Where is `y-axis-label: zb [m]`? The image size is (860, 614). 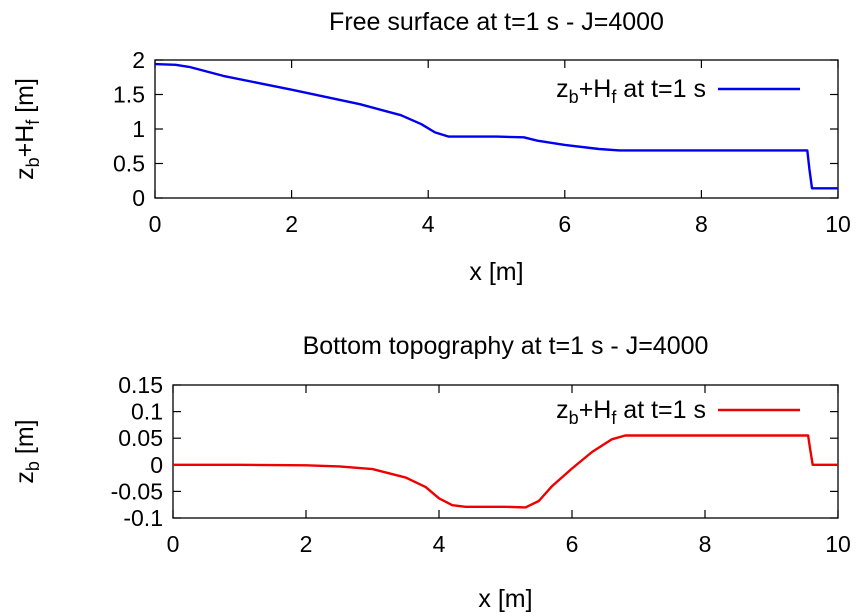
y-axis-label: zb [m] is located at coordinates (27, 451).